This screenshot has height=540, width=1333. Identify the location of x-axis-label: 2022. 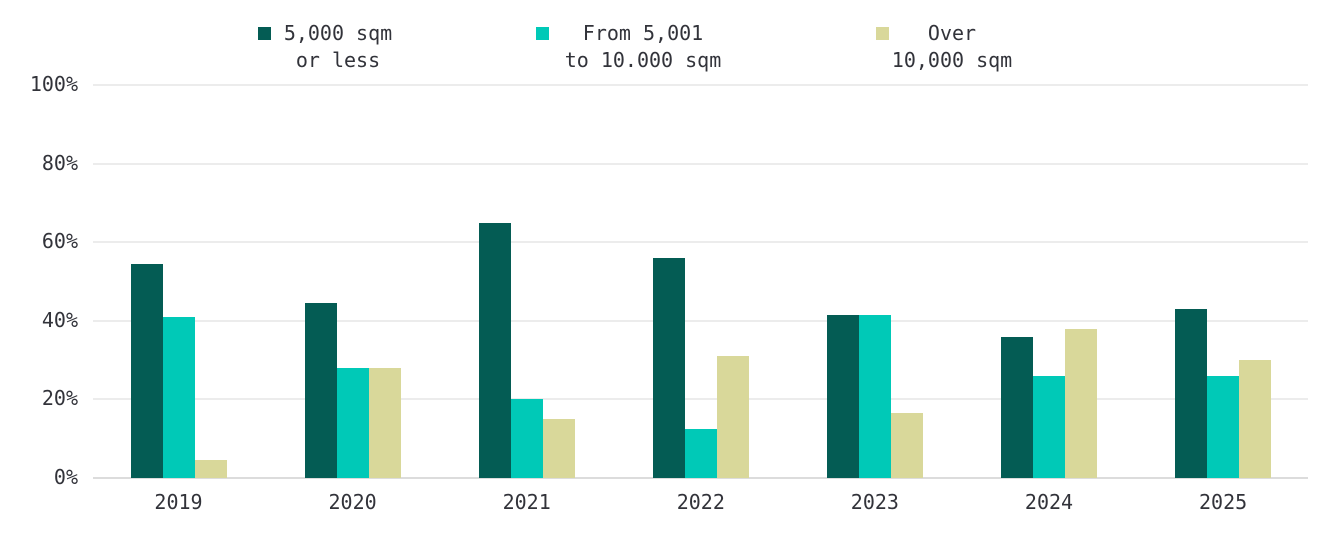
(700, 502).